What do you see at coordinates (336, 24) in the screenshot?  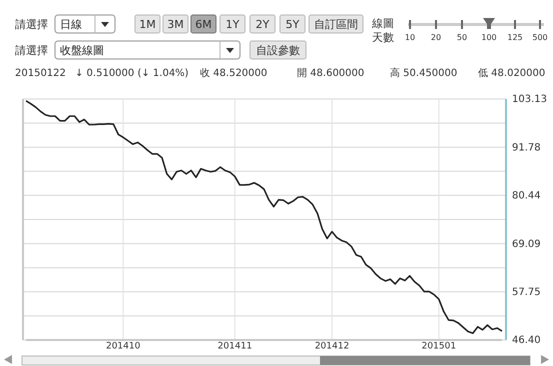 I see `text: 自訂區間` at bounding box center [336, 24].